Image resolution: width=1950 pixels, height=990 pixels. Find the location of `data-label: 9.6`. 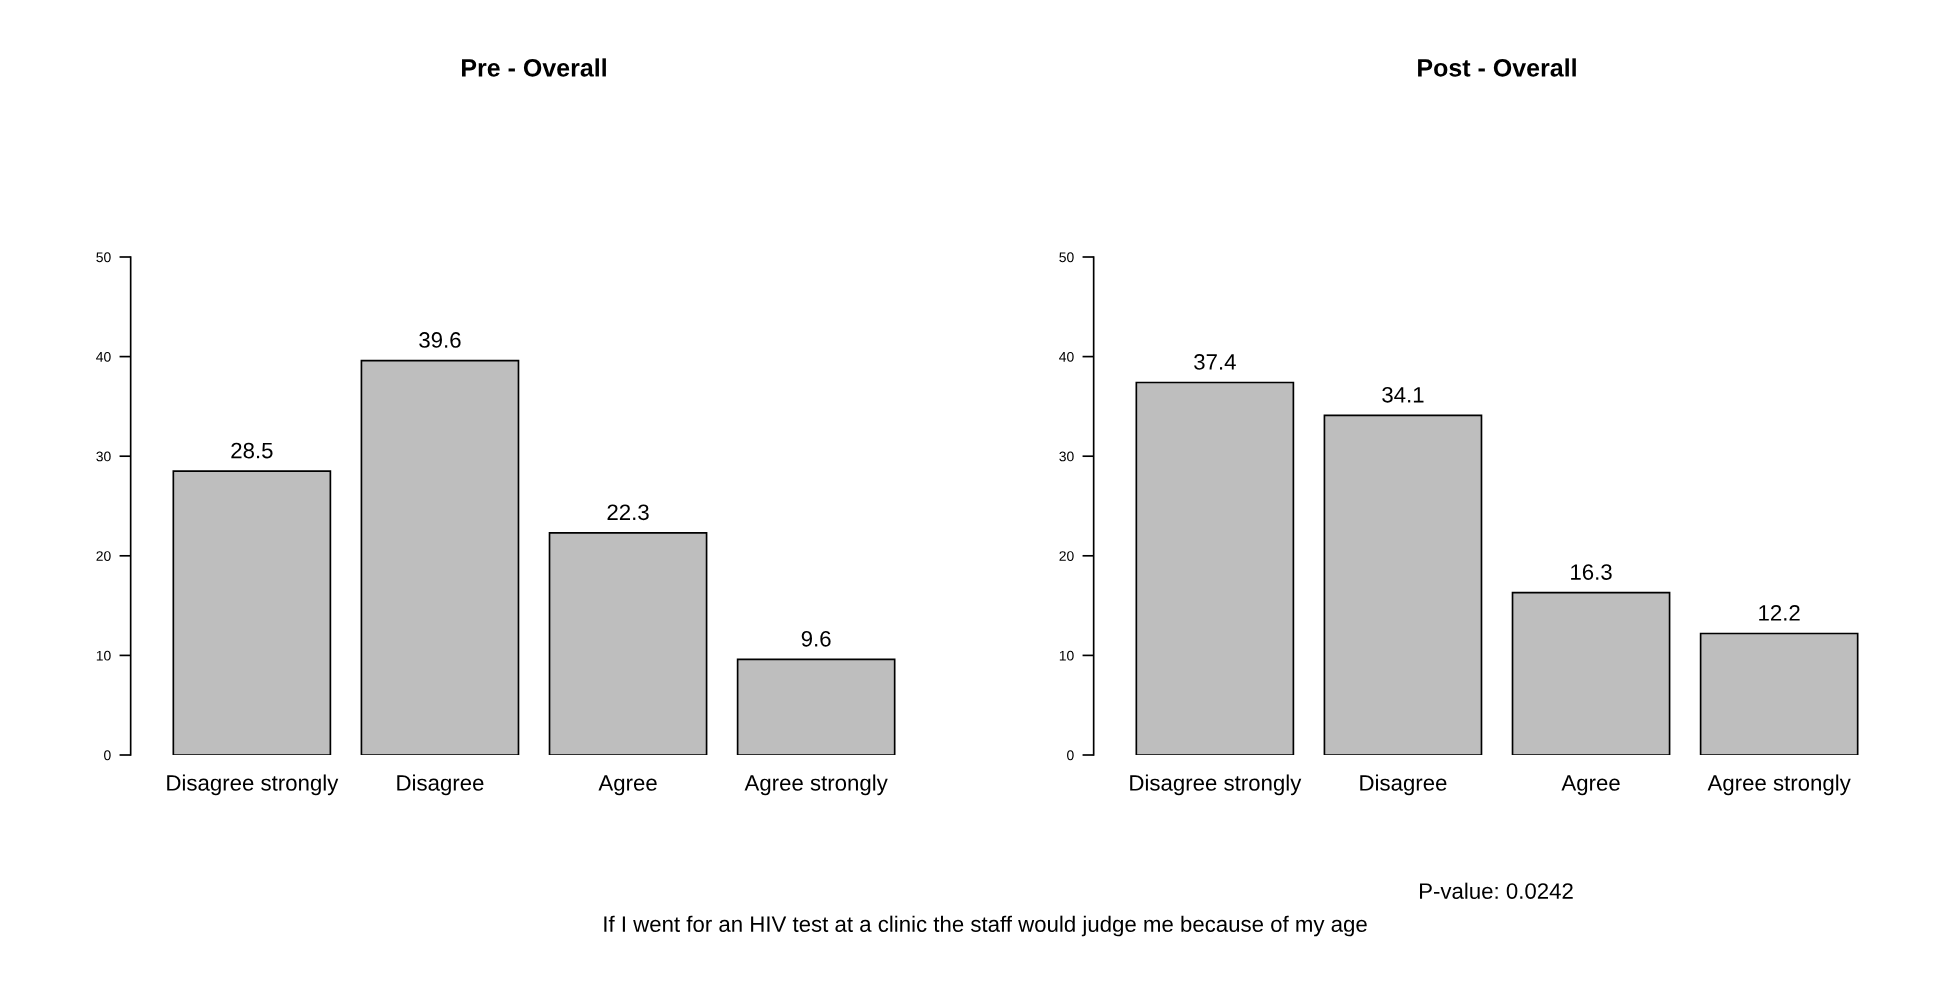

data-label: 9.6 is located at coordinates (816, 638).